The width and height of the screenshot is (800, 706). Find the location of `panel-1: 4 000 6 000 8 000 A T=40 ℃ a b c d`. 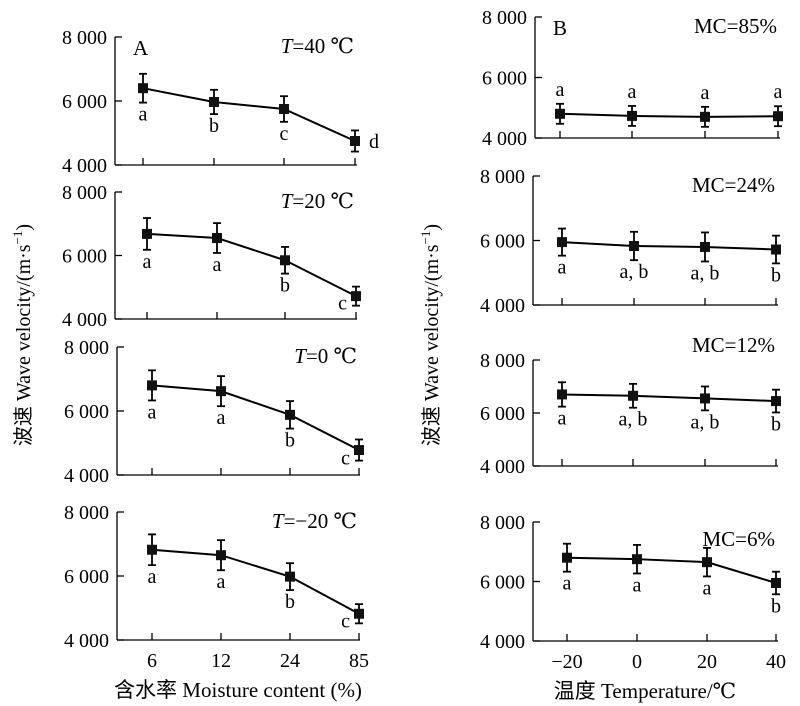

panel-1: 4 000 6 000 8 000 A T=40 ℃ a b c d is located at coordinates (220, 102).